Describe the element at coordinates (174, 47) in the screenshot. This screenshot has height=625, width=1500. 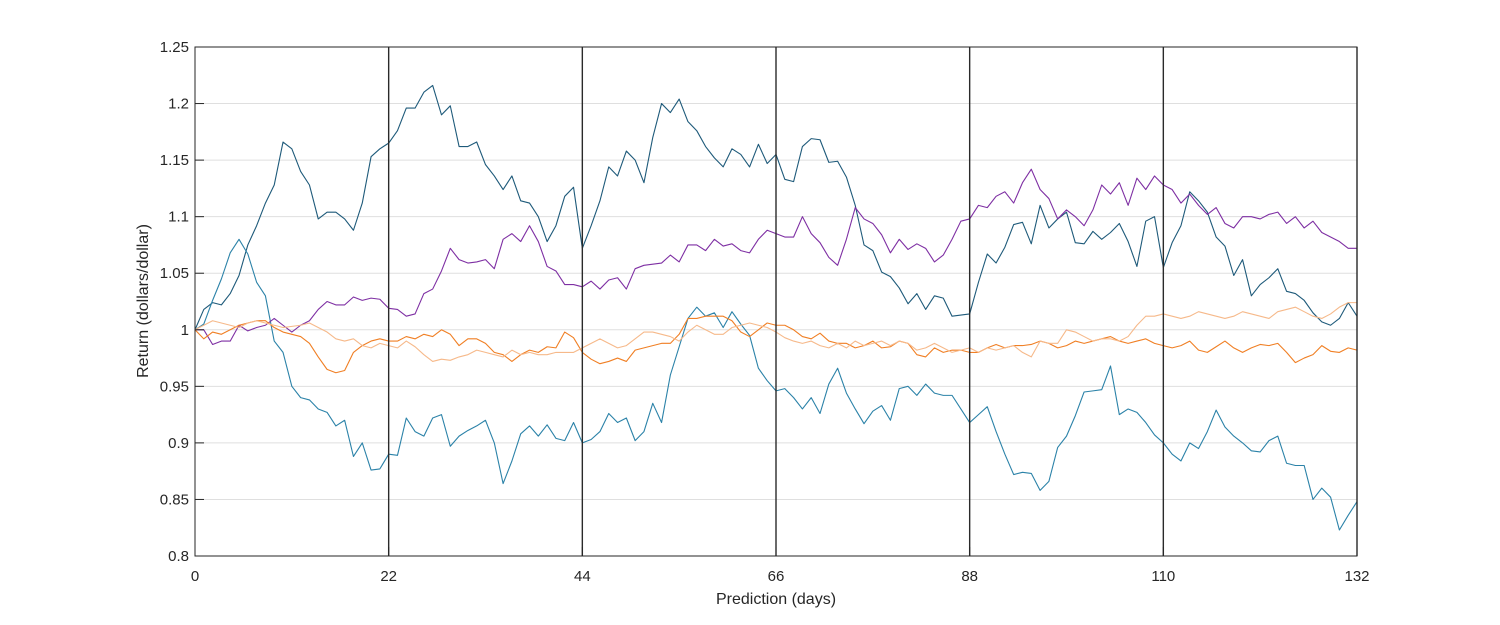
I see `y-tick-label: 1.25` at that location.